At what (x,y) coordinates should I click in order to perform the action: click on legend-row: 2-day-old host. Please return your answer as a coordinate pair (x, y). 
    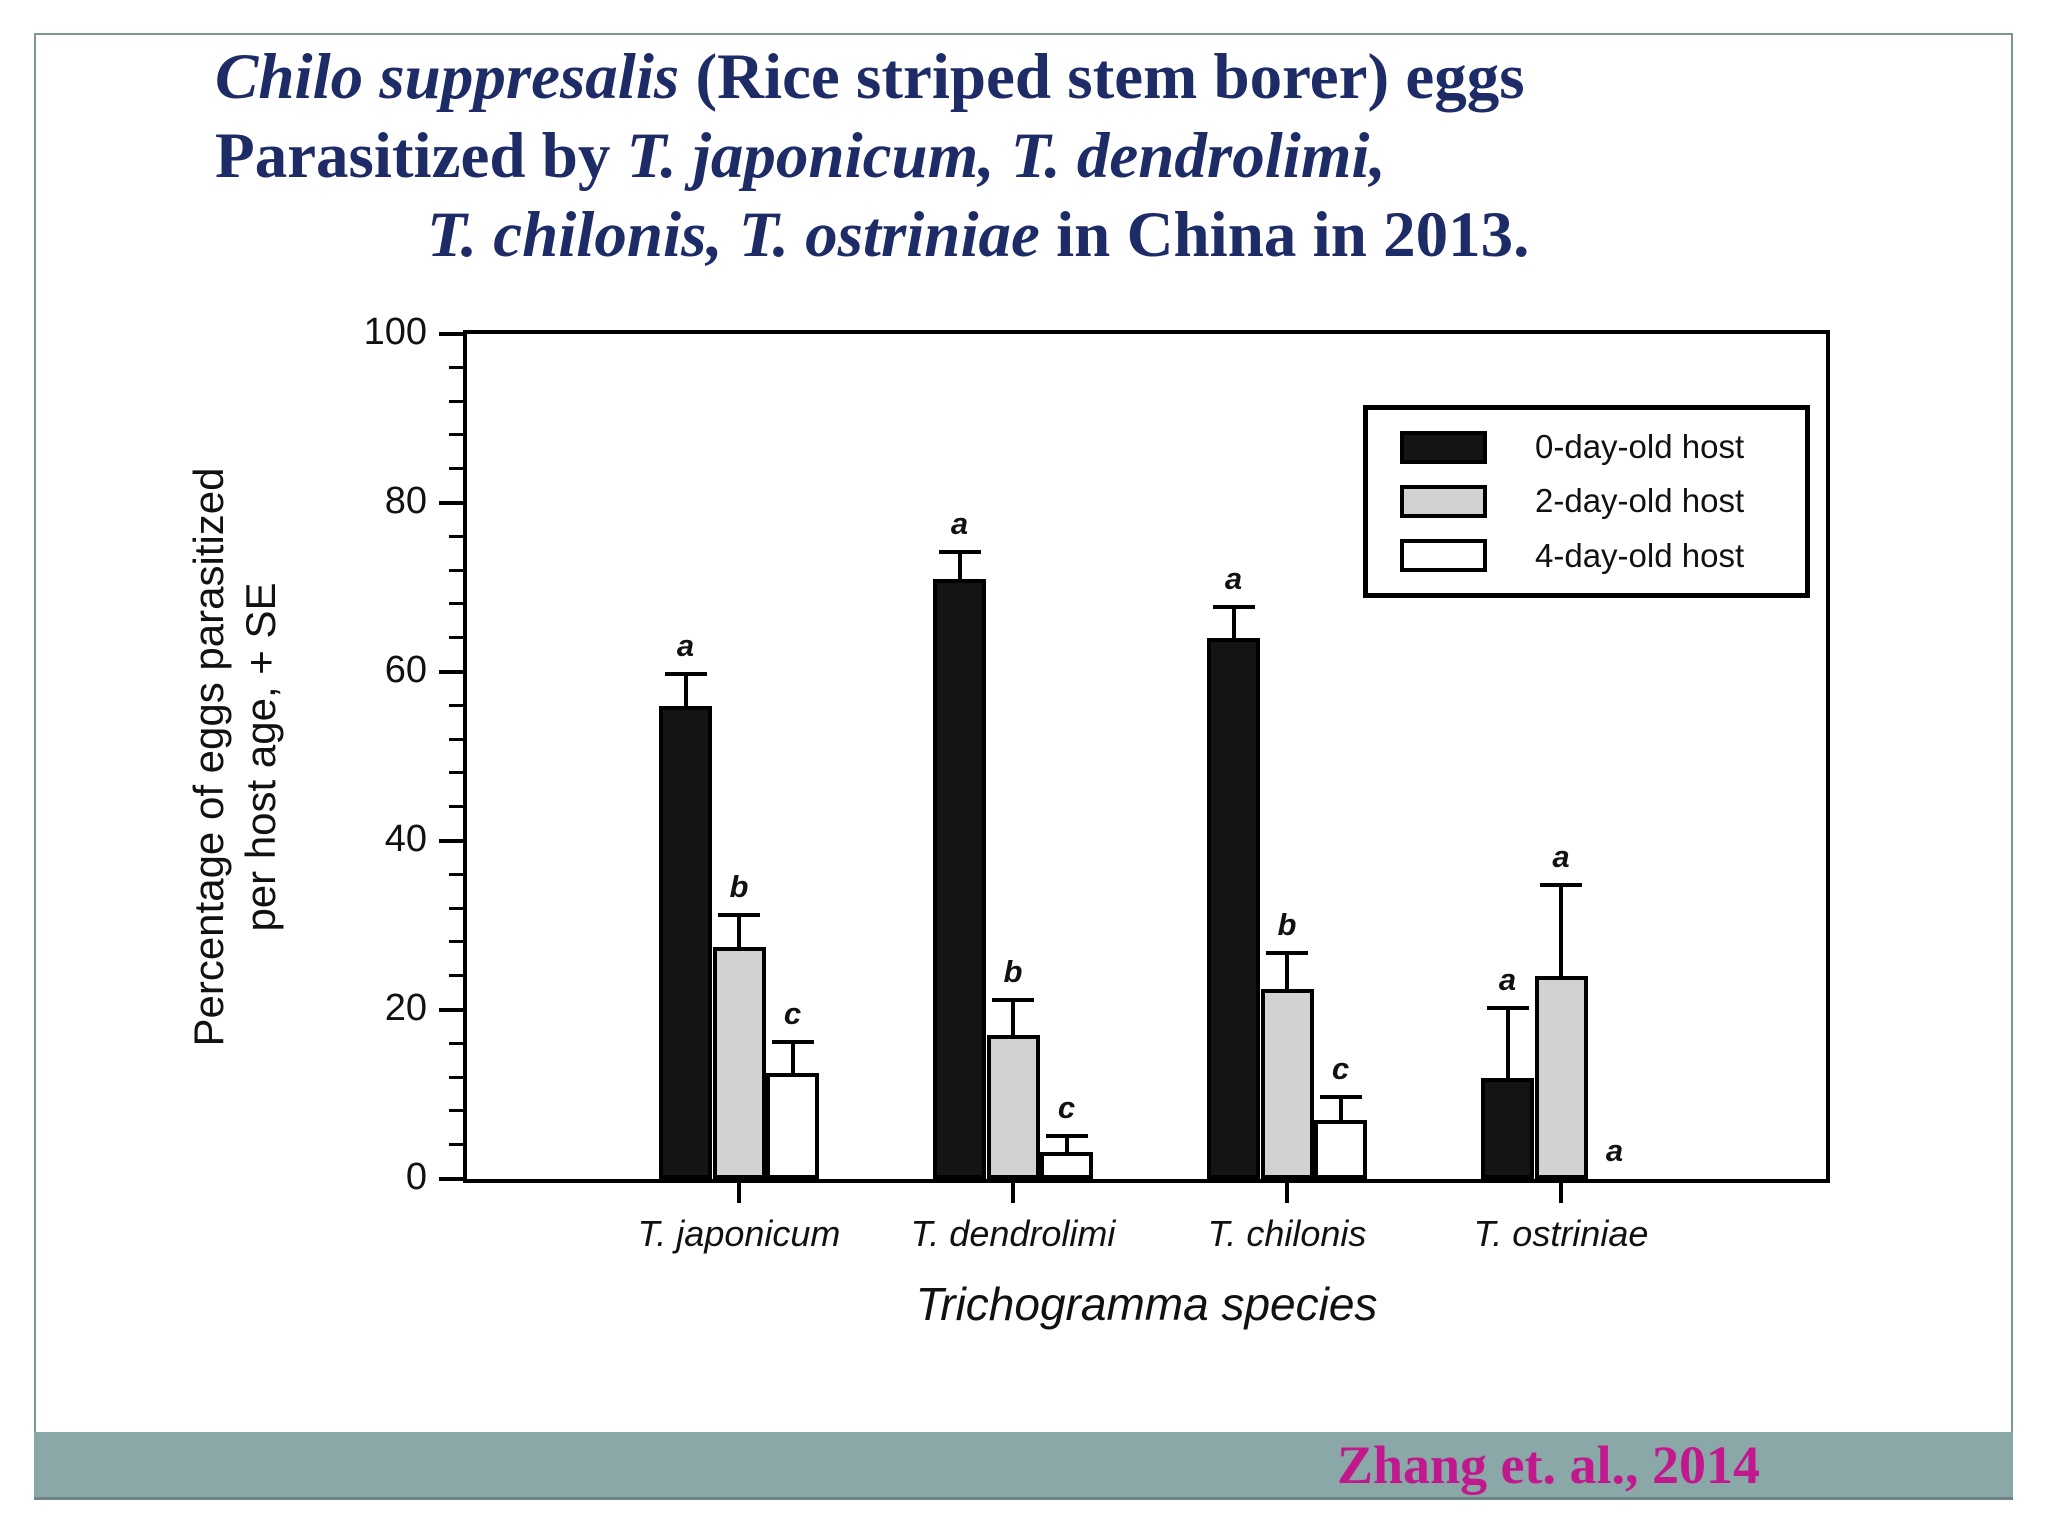
    Looking at the image, I should click on (1602, 501).